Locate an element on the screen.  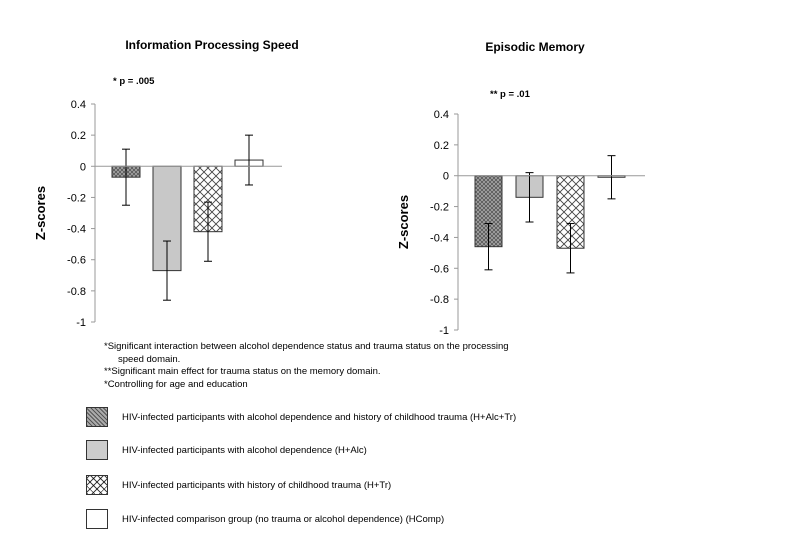
significance-annotation: ** p = .01 is located at coordinates (510, 94).